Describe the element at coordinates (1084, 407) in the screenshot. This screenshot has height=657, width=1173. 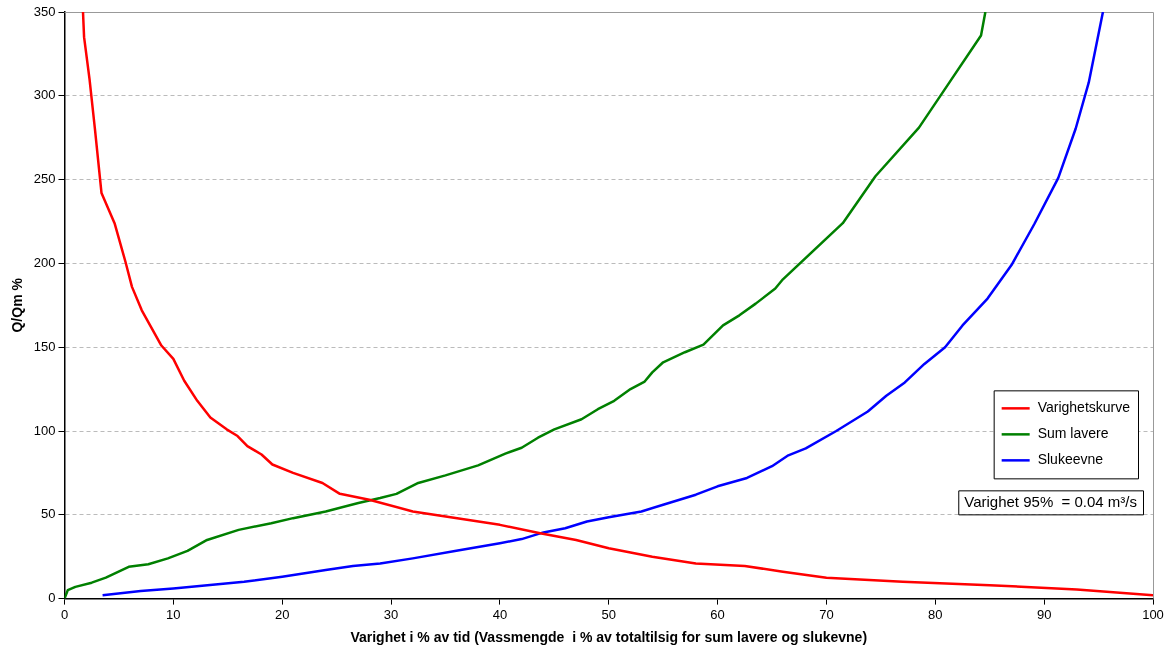
I see `legend-label: Varighetskurve` at that location.